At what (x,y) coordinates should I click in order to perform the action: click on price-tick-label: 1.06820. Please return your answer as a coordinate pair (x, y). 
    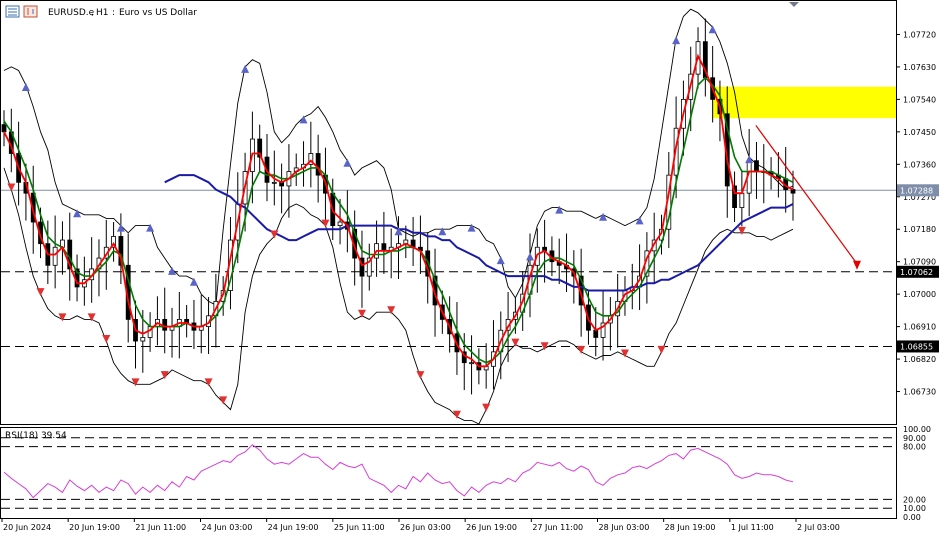
    Looking at the image, I should click on (919, 359).